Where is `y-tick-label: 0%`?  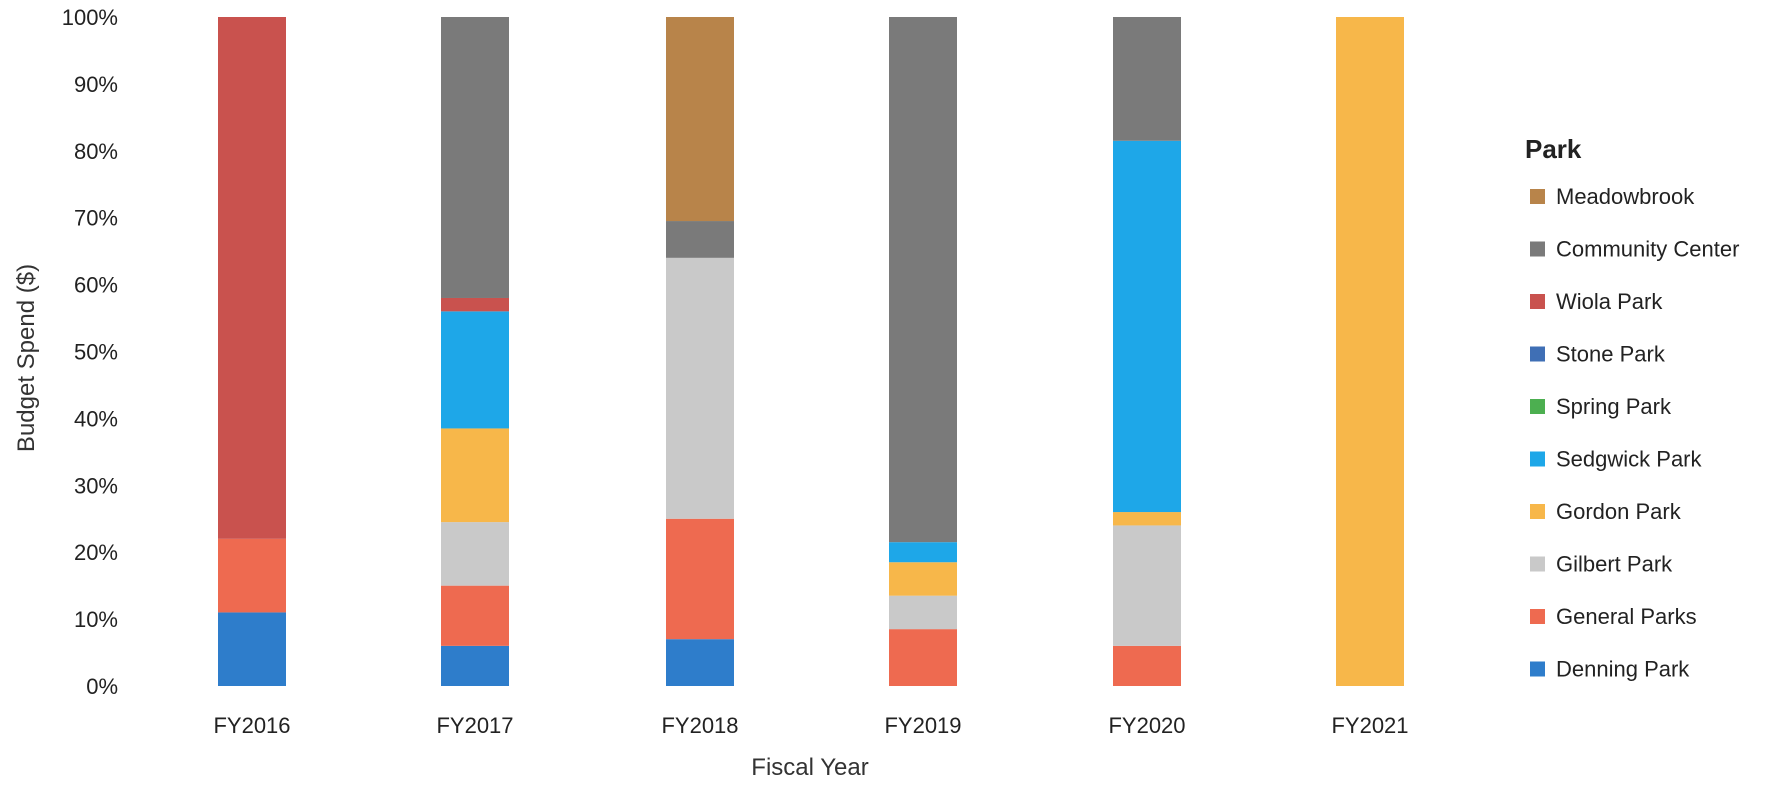 y-tick-label: 0% is located at coordinates (102, 686).